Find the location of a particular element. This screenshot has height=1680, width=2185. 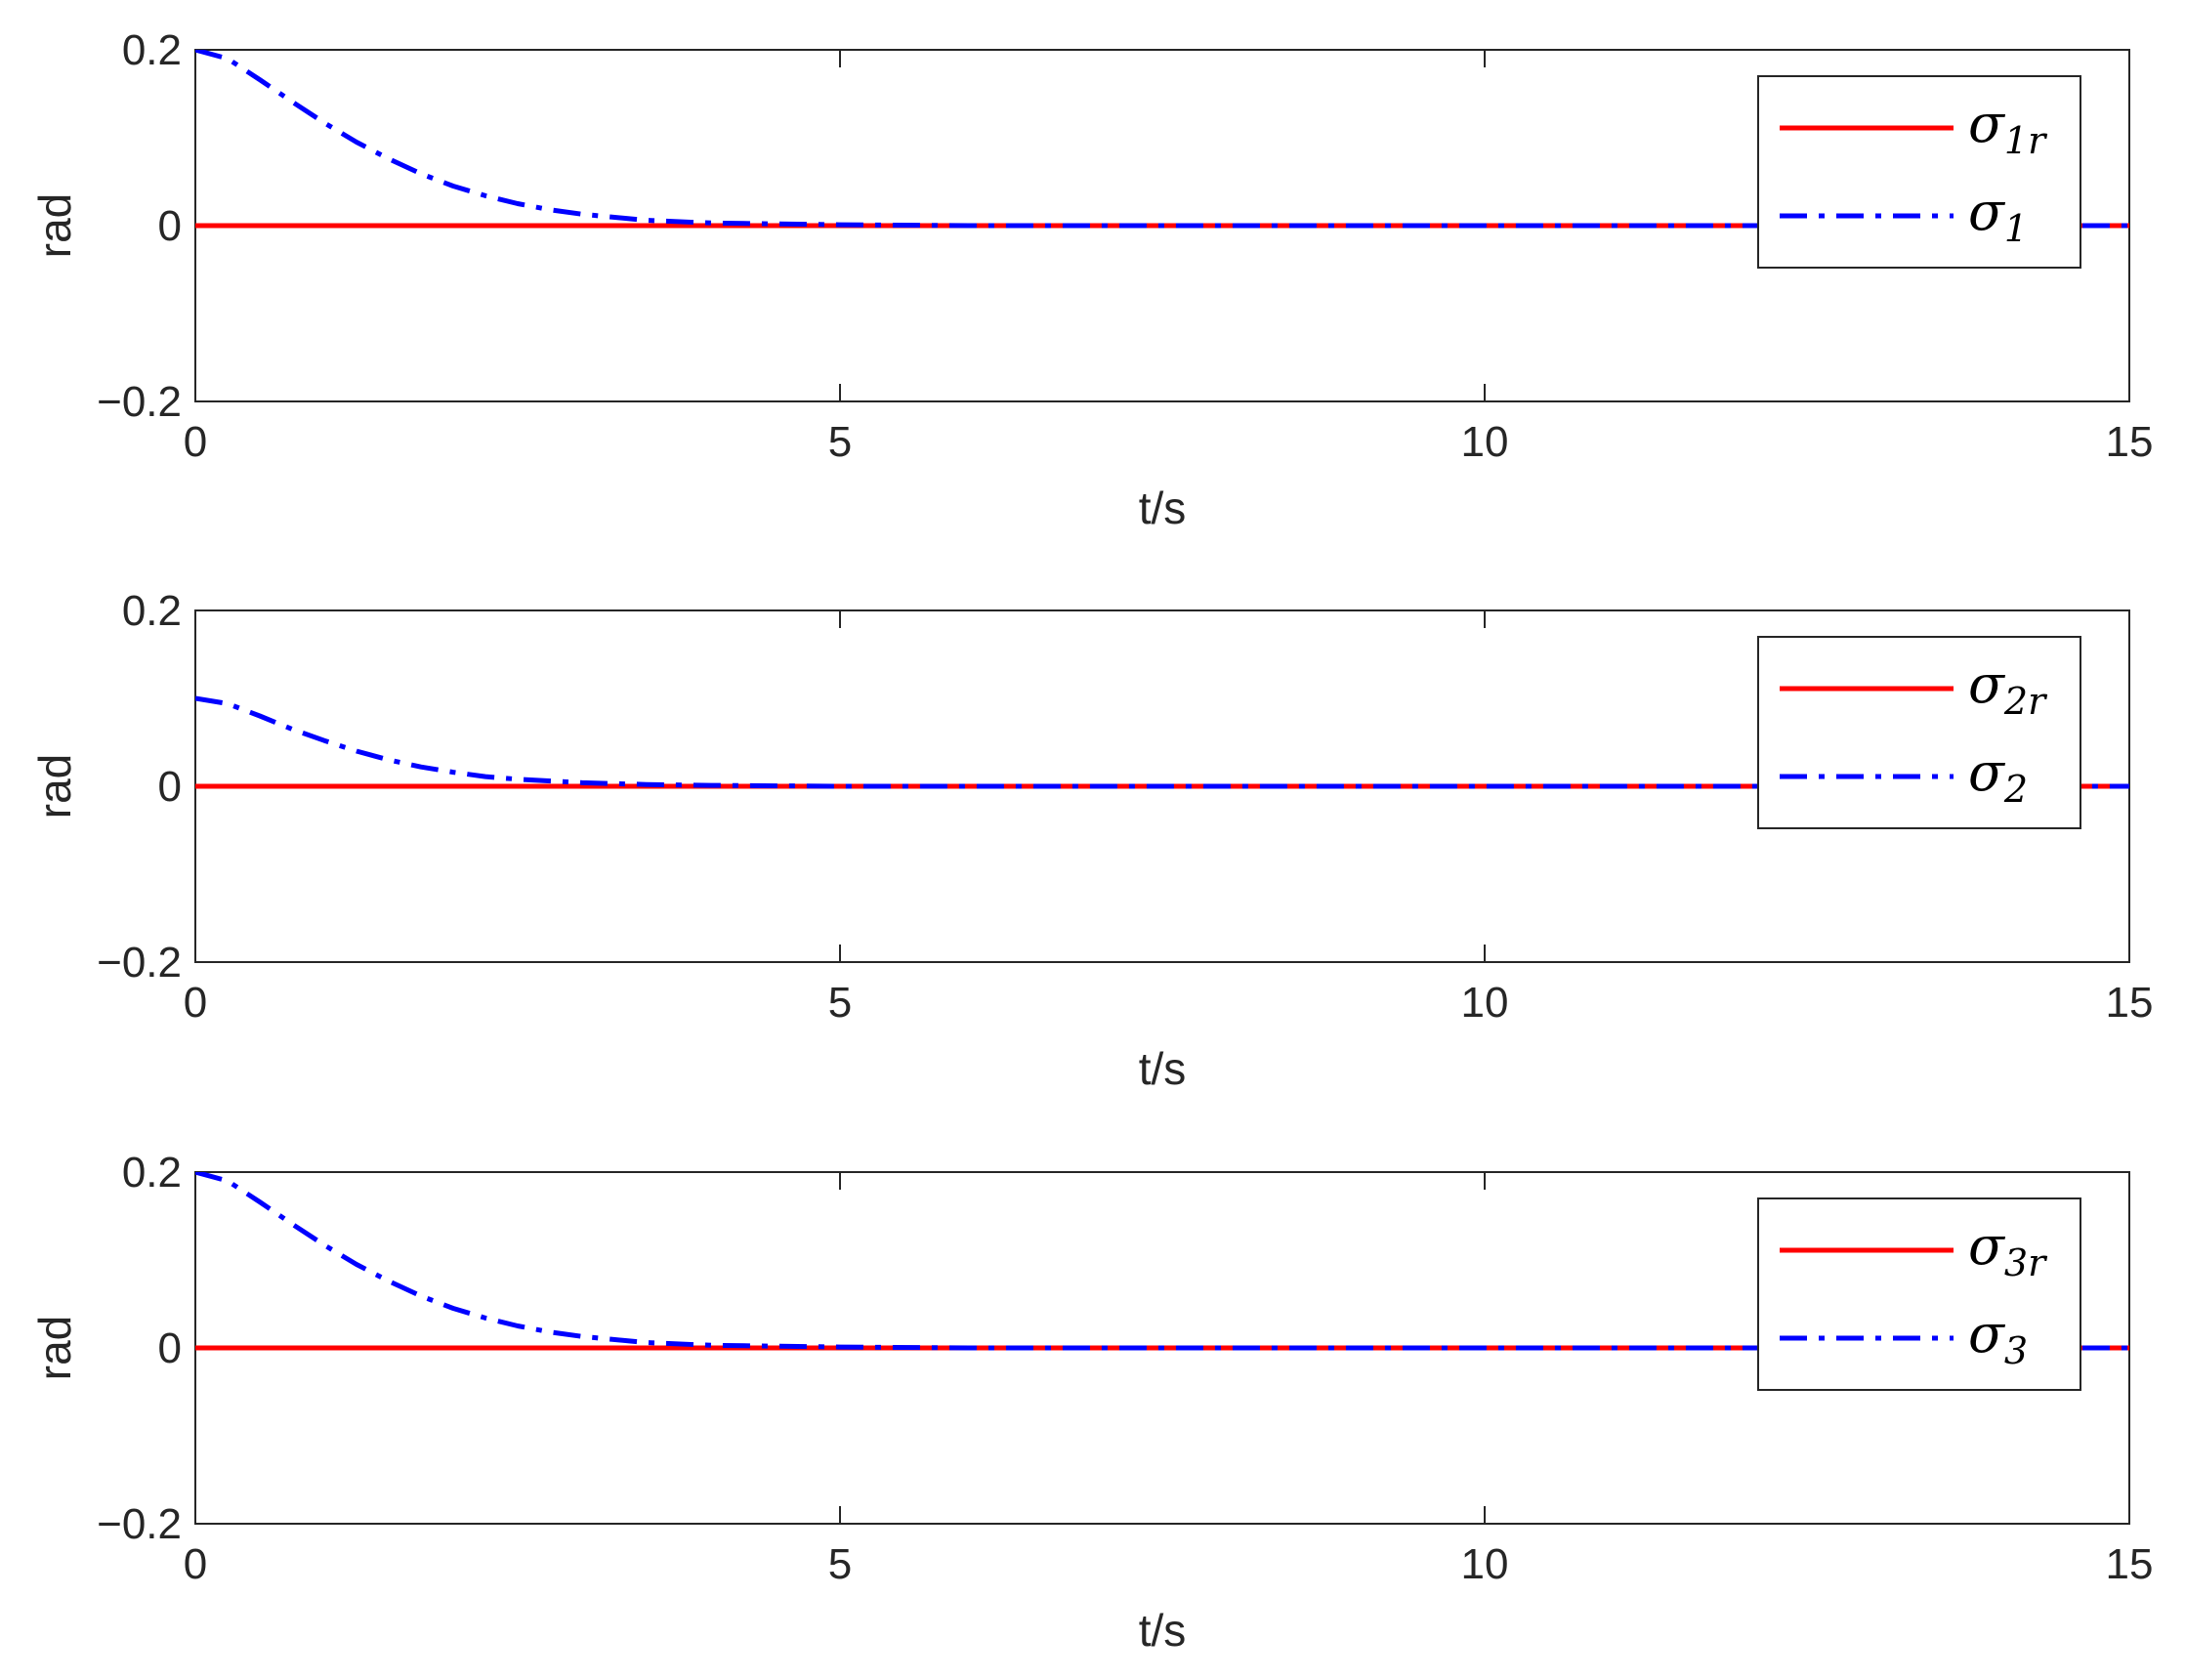

series-line-σ1 is located at coordinates (1162, 139).